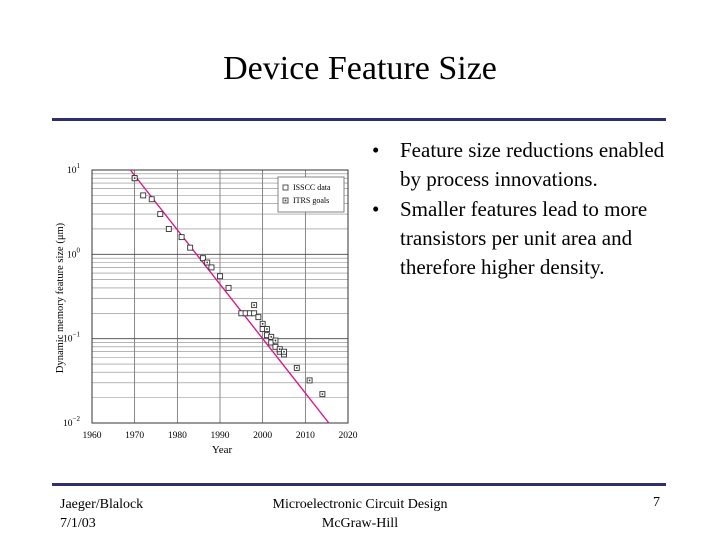  Describe the element at coordinates (60, 297) in the screenshot. I see `y-axis-label: Dynamic memory feature size (μm)` at that location.